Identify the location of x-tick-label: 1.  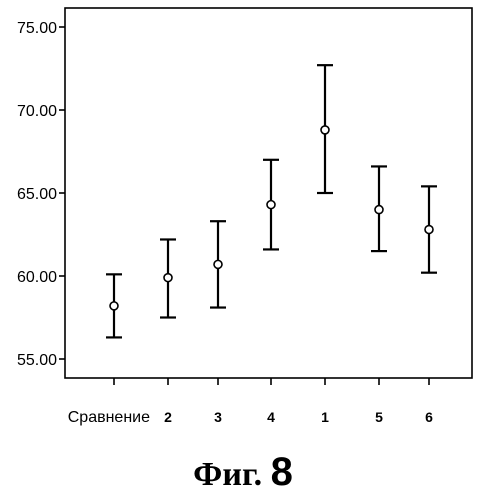
(325, 417).